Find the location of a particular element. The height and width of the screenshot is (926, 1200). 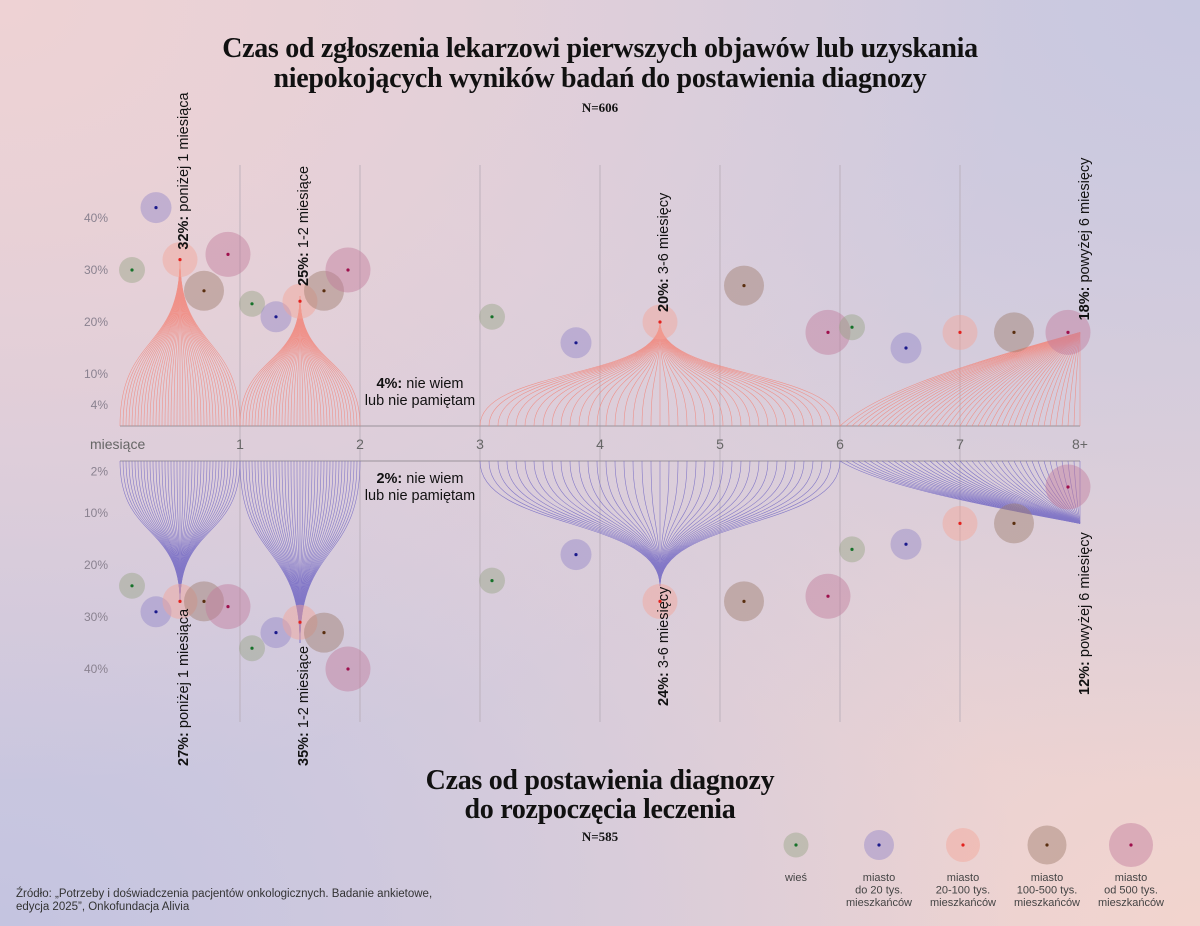

legend-item-0: wieś is located at coordinates (796, 858).